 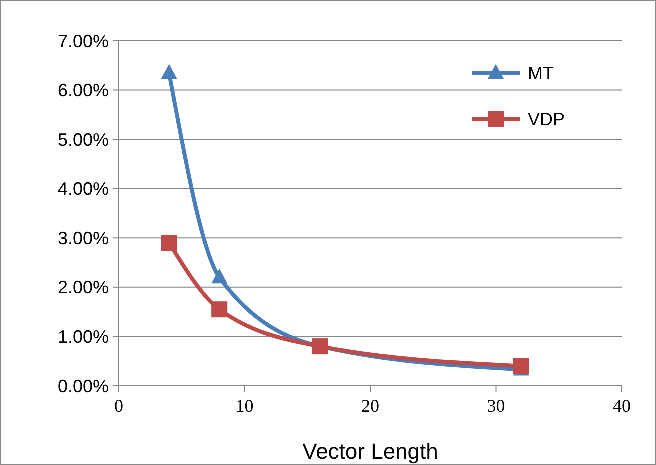 I want to click on y-tick-label: 2.00%, so click(x=83, y=288).